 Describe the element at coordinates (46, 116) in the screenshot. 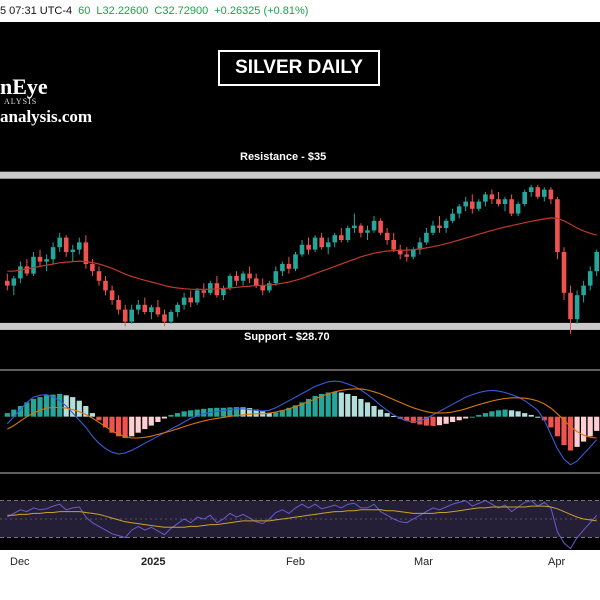

I see `website-text: analysis.com` at that location.